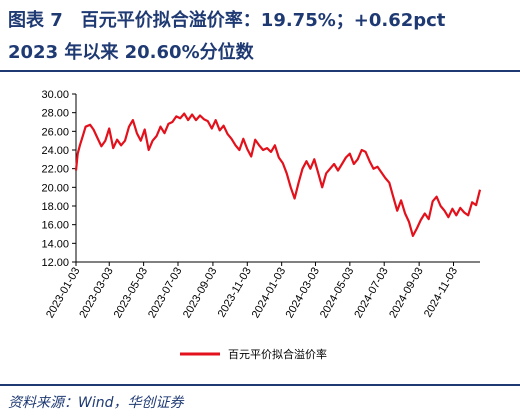  Describe the element at coordinates (165, 293) in the screenshot. I see `x-tick-label: 2023-07-03` at that location.